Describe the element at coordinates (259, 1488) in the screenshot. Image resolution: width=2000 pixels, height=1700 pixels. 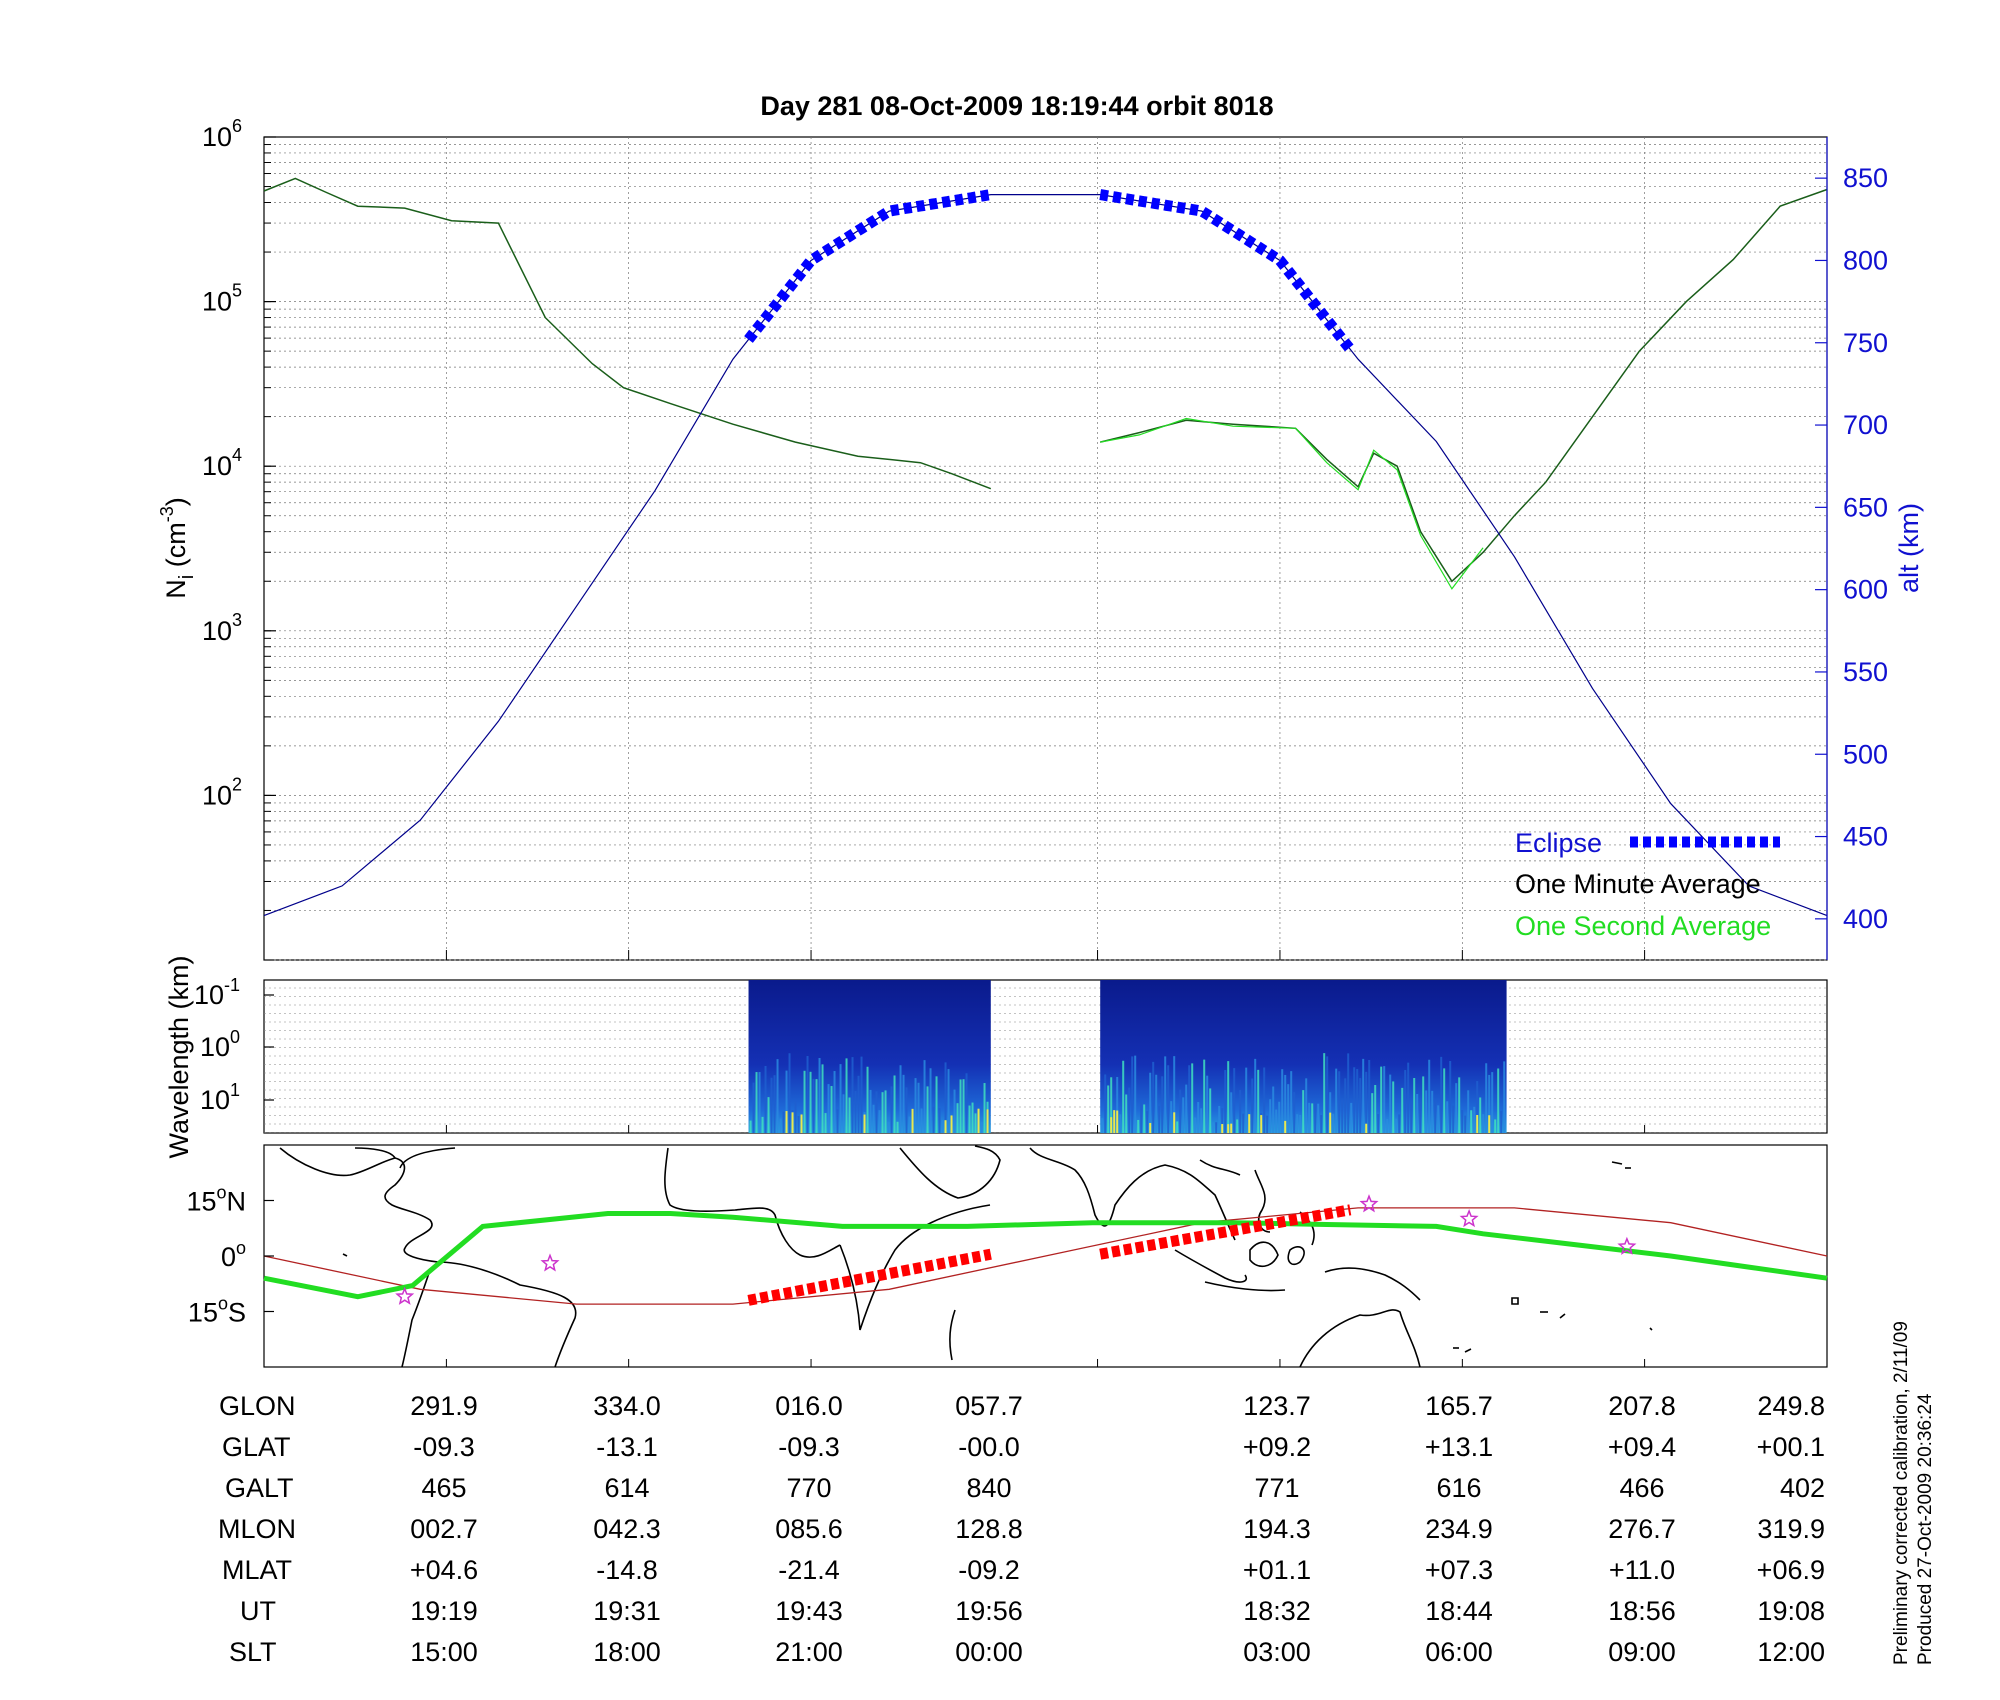
I see `row-label-galt: GALT` at that location.